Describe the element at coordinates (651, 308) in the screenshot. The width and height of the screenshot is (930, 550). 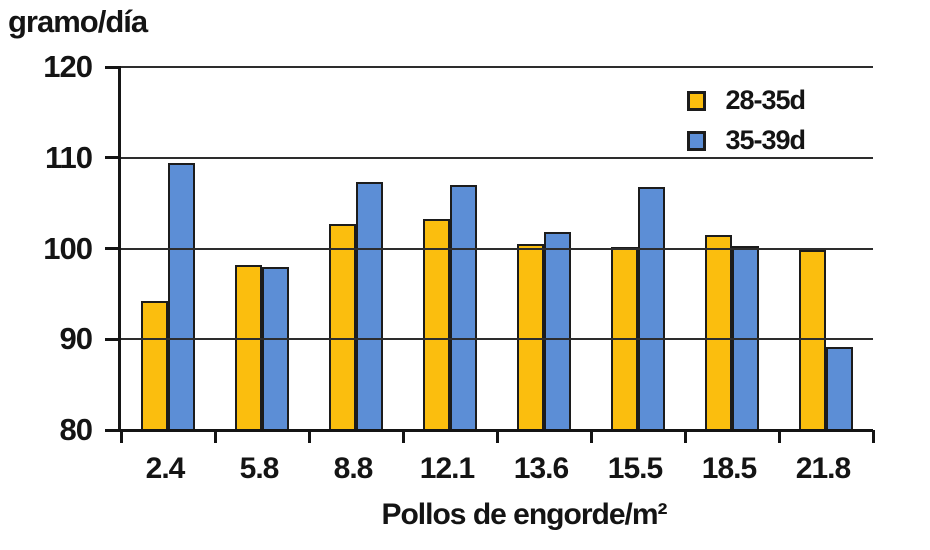
I see `bar-35-39d-15.5` at that location.